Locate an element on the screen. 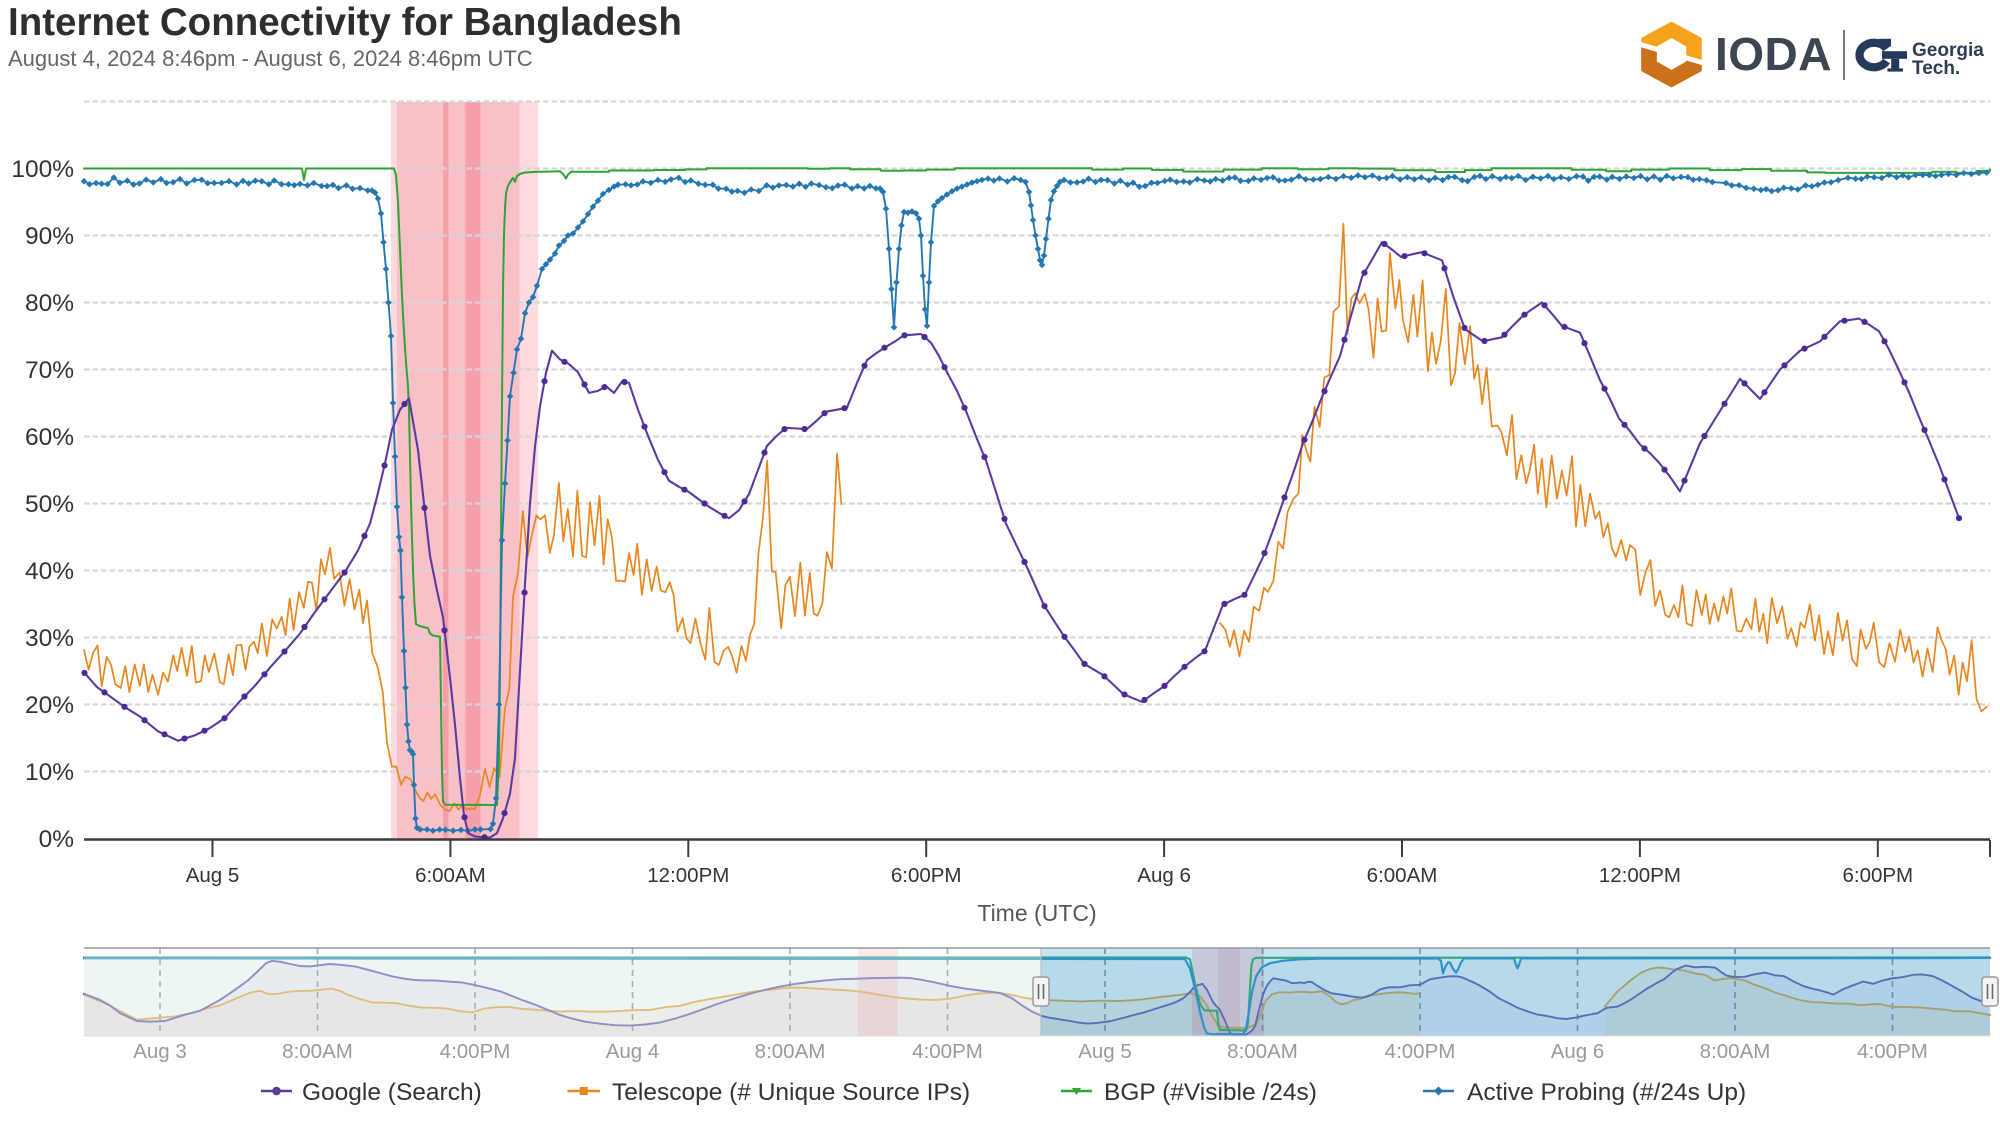 This screenshot has width=2000, height=1125. svg-text: Tech. is located at coordinates (1936, 68).